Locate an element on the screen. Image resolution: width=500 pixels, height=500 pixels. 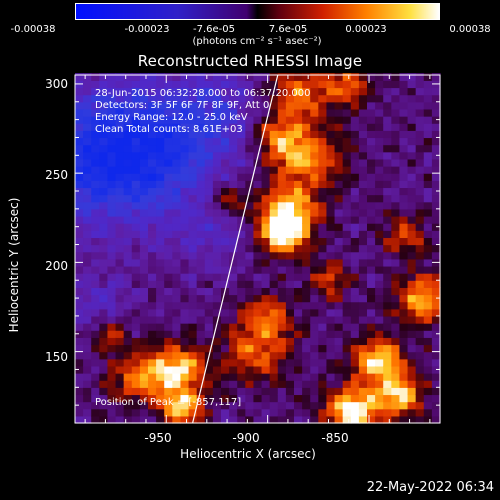
y-tick-label: 300 is located at coordinates (56, 84).